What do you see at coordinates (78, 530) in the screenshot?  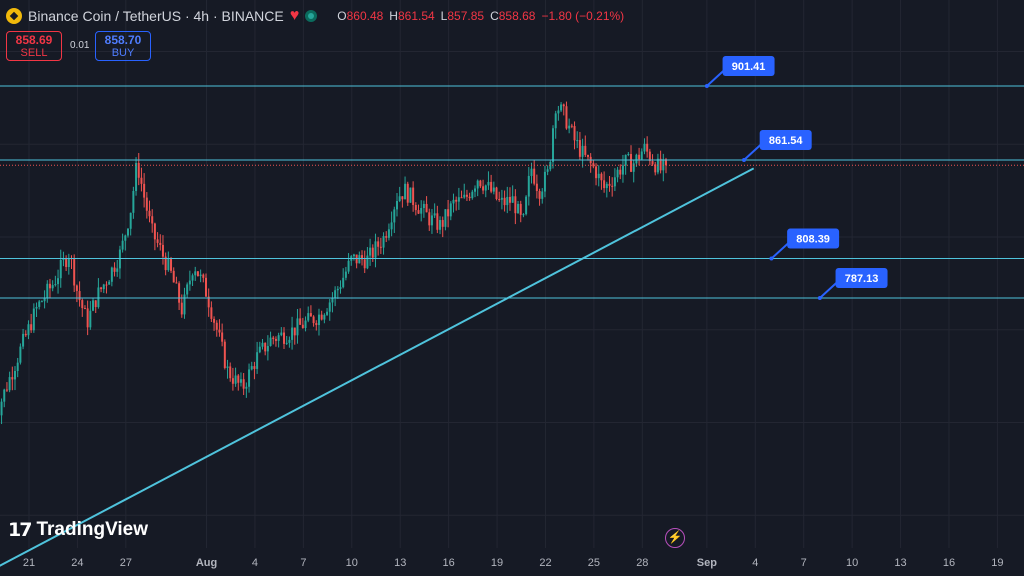 I see `tradingview-logo: 17 TradingView` at bounding box center [78, 530].